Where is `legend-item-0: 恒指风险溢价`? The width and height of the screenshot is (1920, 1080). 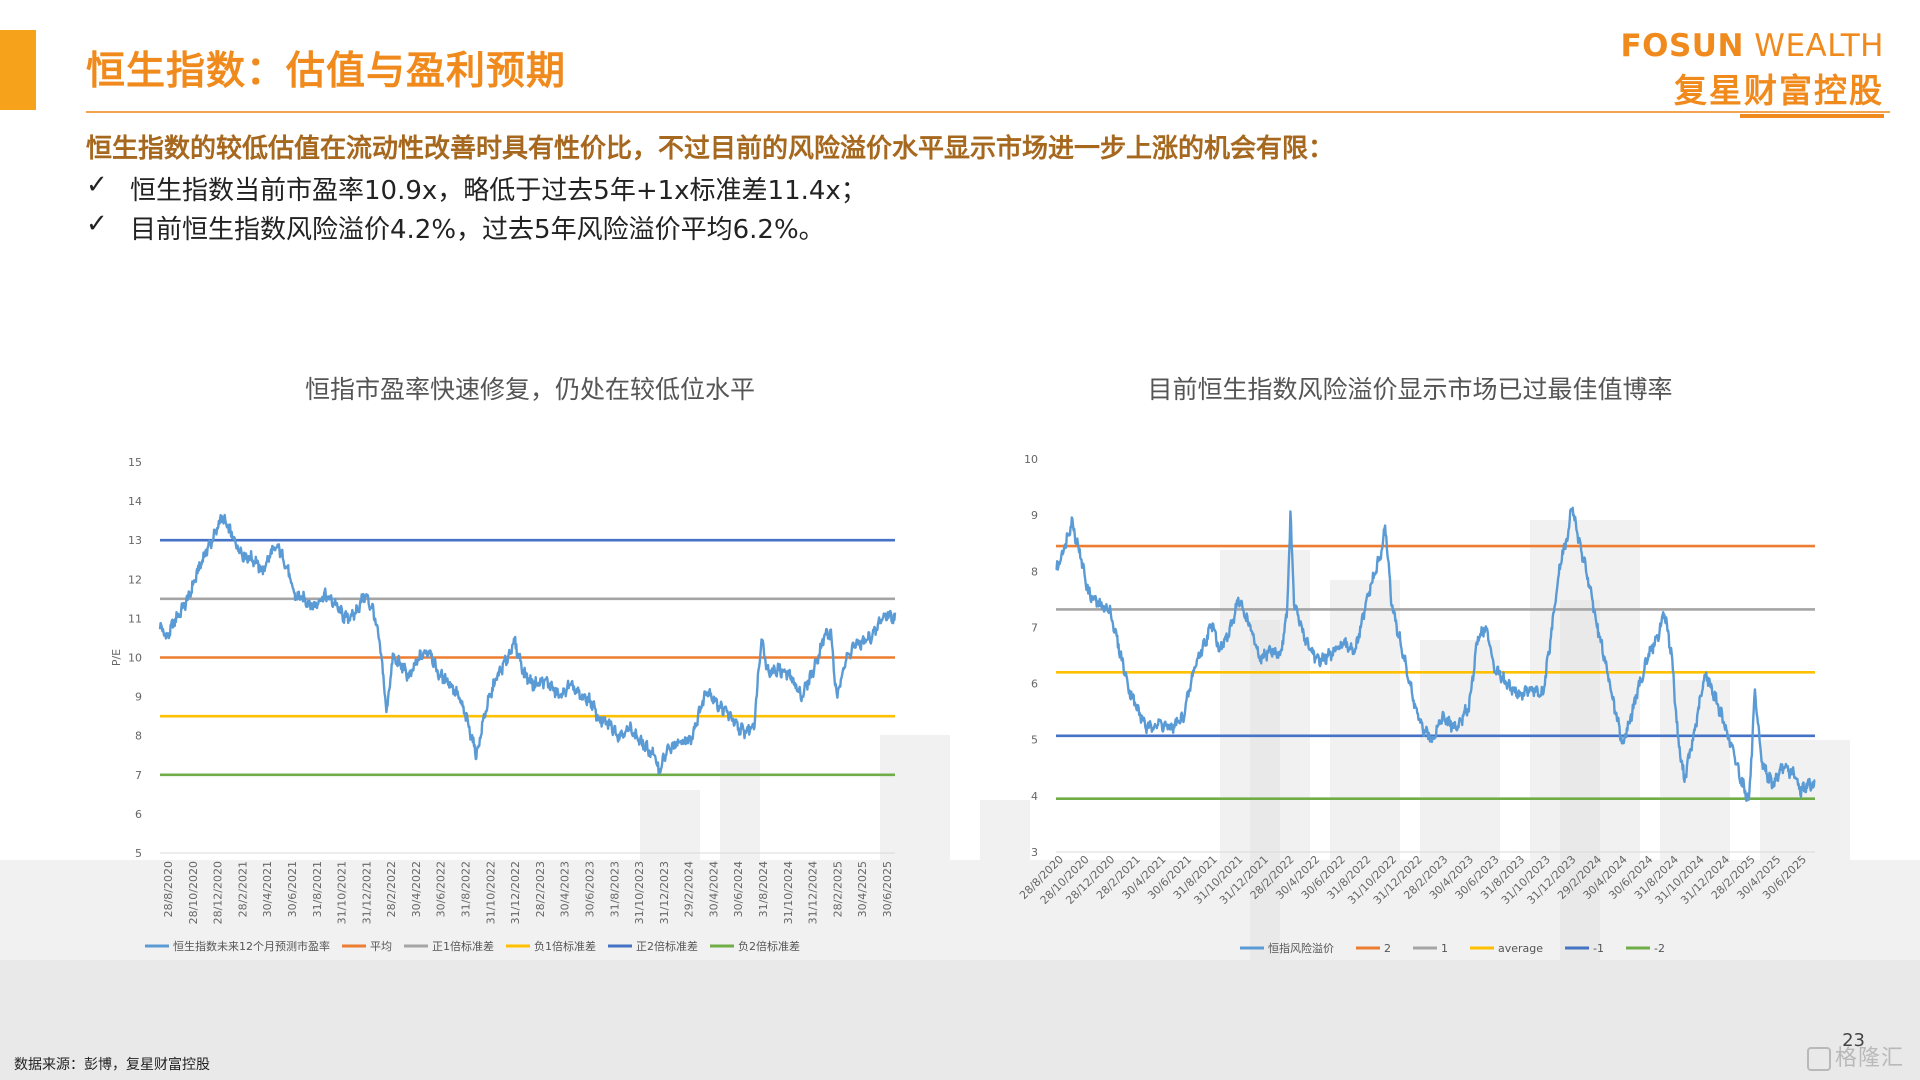 legend-item-0: 恒指风险溢价 is located at coordinates (1287, 948).